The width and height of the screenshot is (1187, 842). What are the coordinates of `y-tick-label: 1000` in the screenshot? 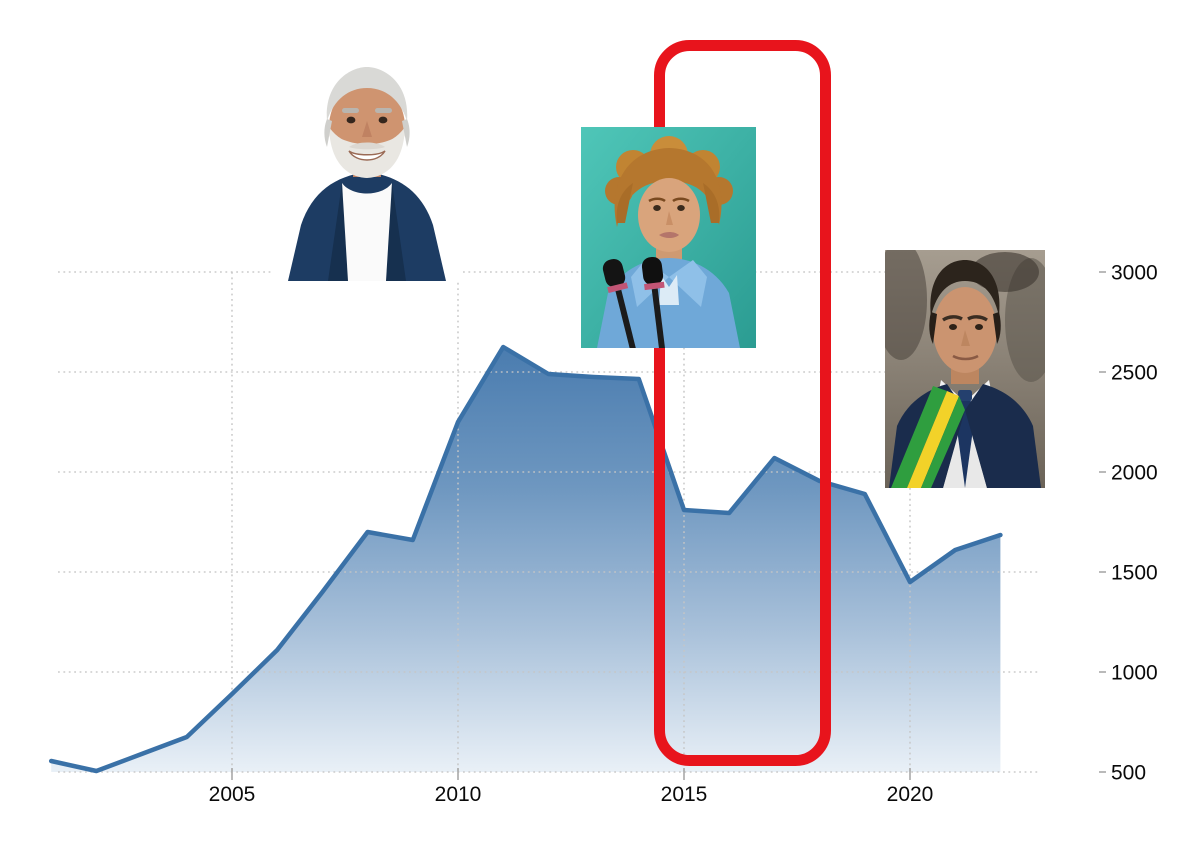 It's located at (1134, 673).